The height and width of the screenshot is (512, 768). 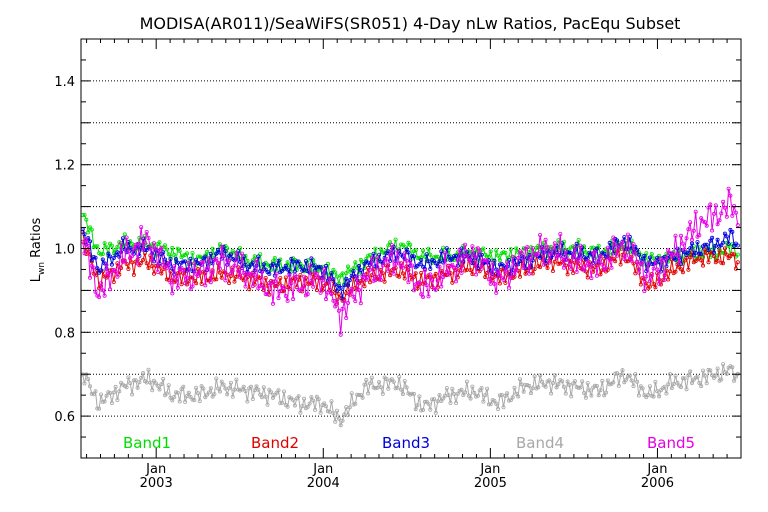 I want to click on legend-band1: Band1, so click(x=147, y=443).